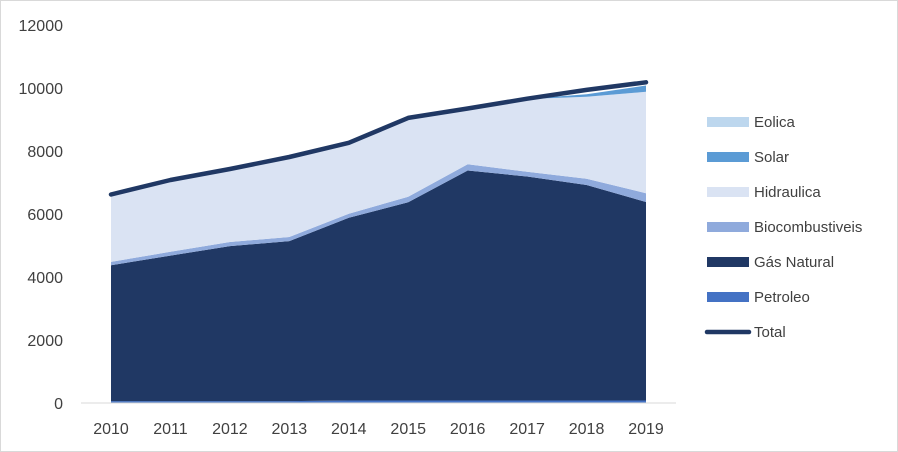  Describe the element at coordinates (745, 332) in the screenshot. I see `legend-item: Total` at that location.